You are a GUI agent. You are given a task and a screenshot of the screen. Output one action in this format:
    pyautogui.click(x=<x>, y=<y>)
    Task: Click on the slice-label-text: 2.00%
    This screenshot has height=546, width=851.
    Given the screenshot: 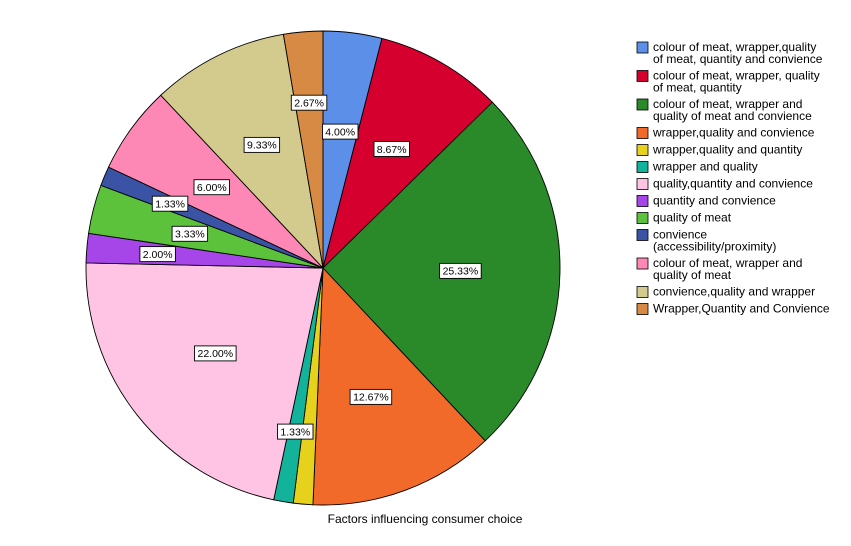 What is the action you would take?
    pyautogui.click(x=158, y=255)
    